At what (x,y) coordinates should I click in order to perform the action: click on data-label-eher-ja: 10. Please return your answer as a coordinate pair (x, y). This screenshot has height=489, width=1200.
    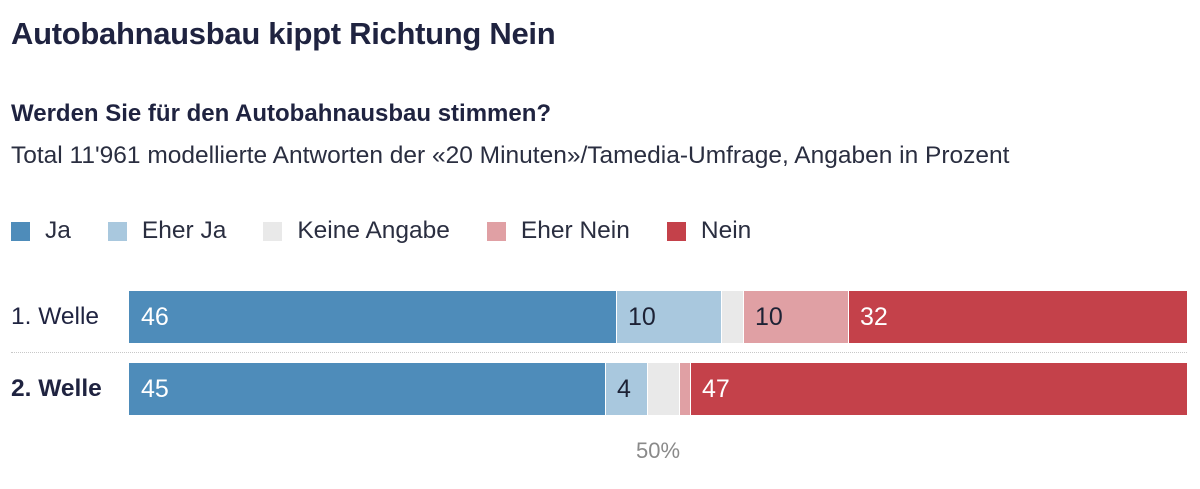
    Looking at the image, I should click on (642, 317).